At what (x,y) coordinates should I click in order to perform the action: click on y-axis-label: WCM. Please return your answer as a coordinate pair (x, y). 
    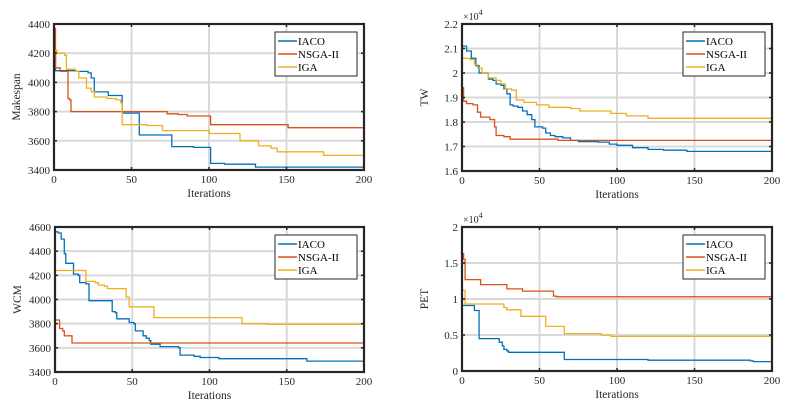
    Looking at the image, I should click on (18, 299).